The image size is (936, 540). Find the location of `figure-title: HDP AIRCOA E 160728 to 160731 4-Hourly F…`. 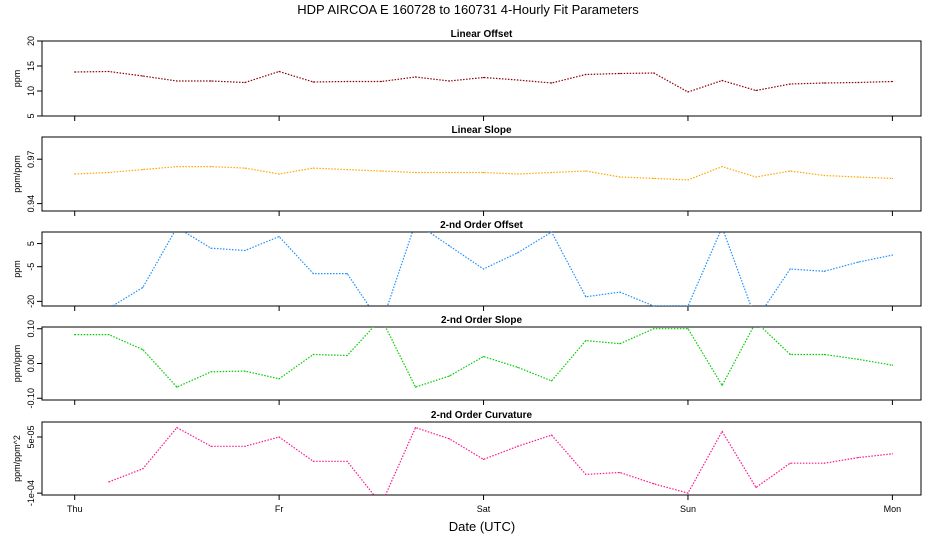

figure-title: HDP AIRCOA E 160728 to 160731 4-Hourly F… is located at coordinates (468, 9).